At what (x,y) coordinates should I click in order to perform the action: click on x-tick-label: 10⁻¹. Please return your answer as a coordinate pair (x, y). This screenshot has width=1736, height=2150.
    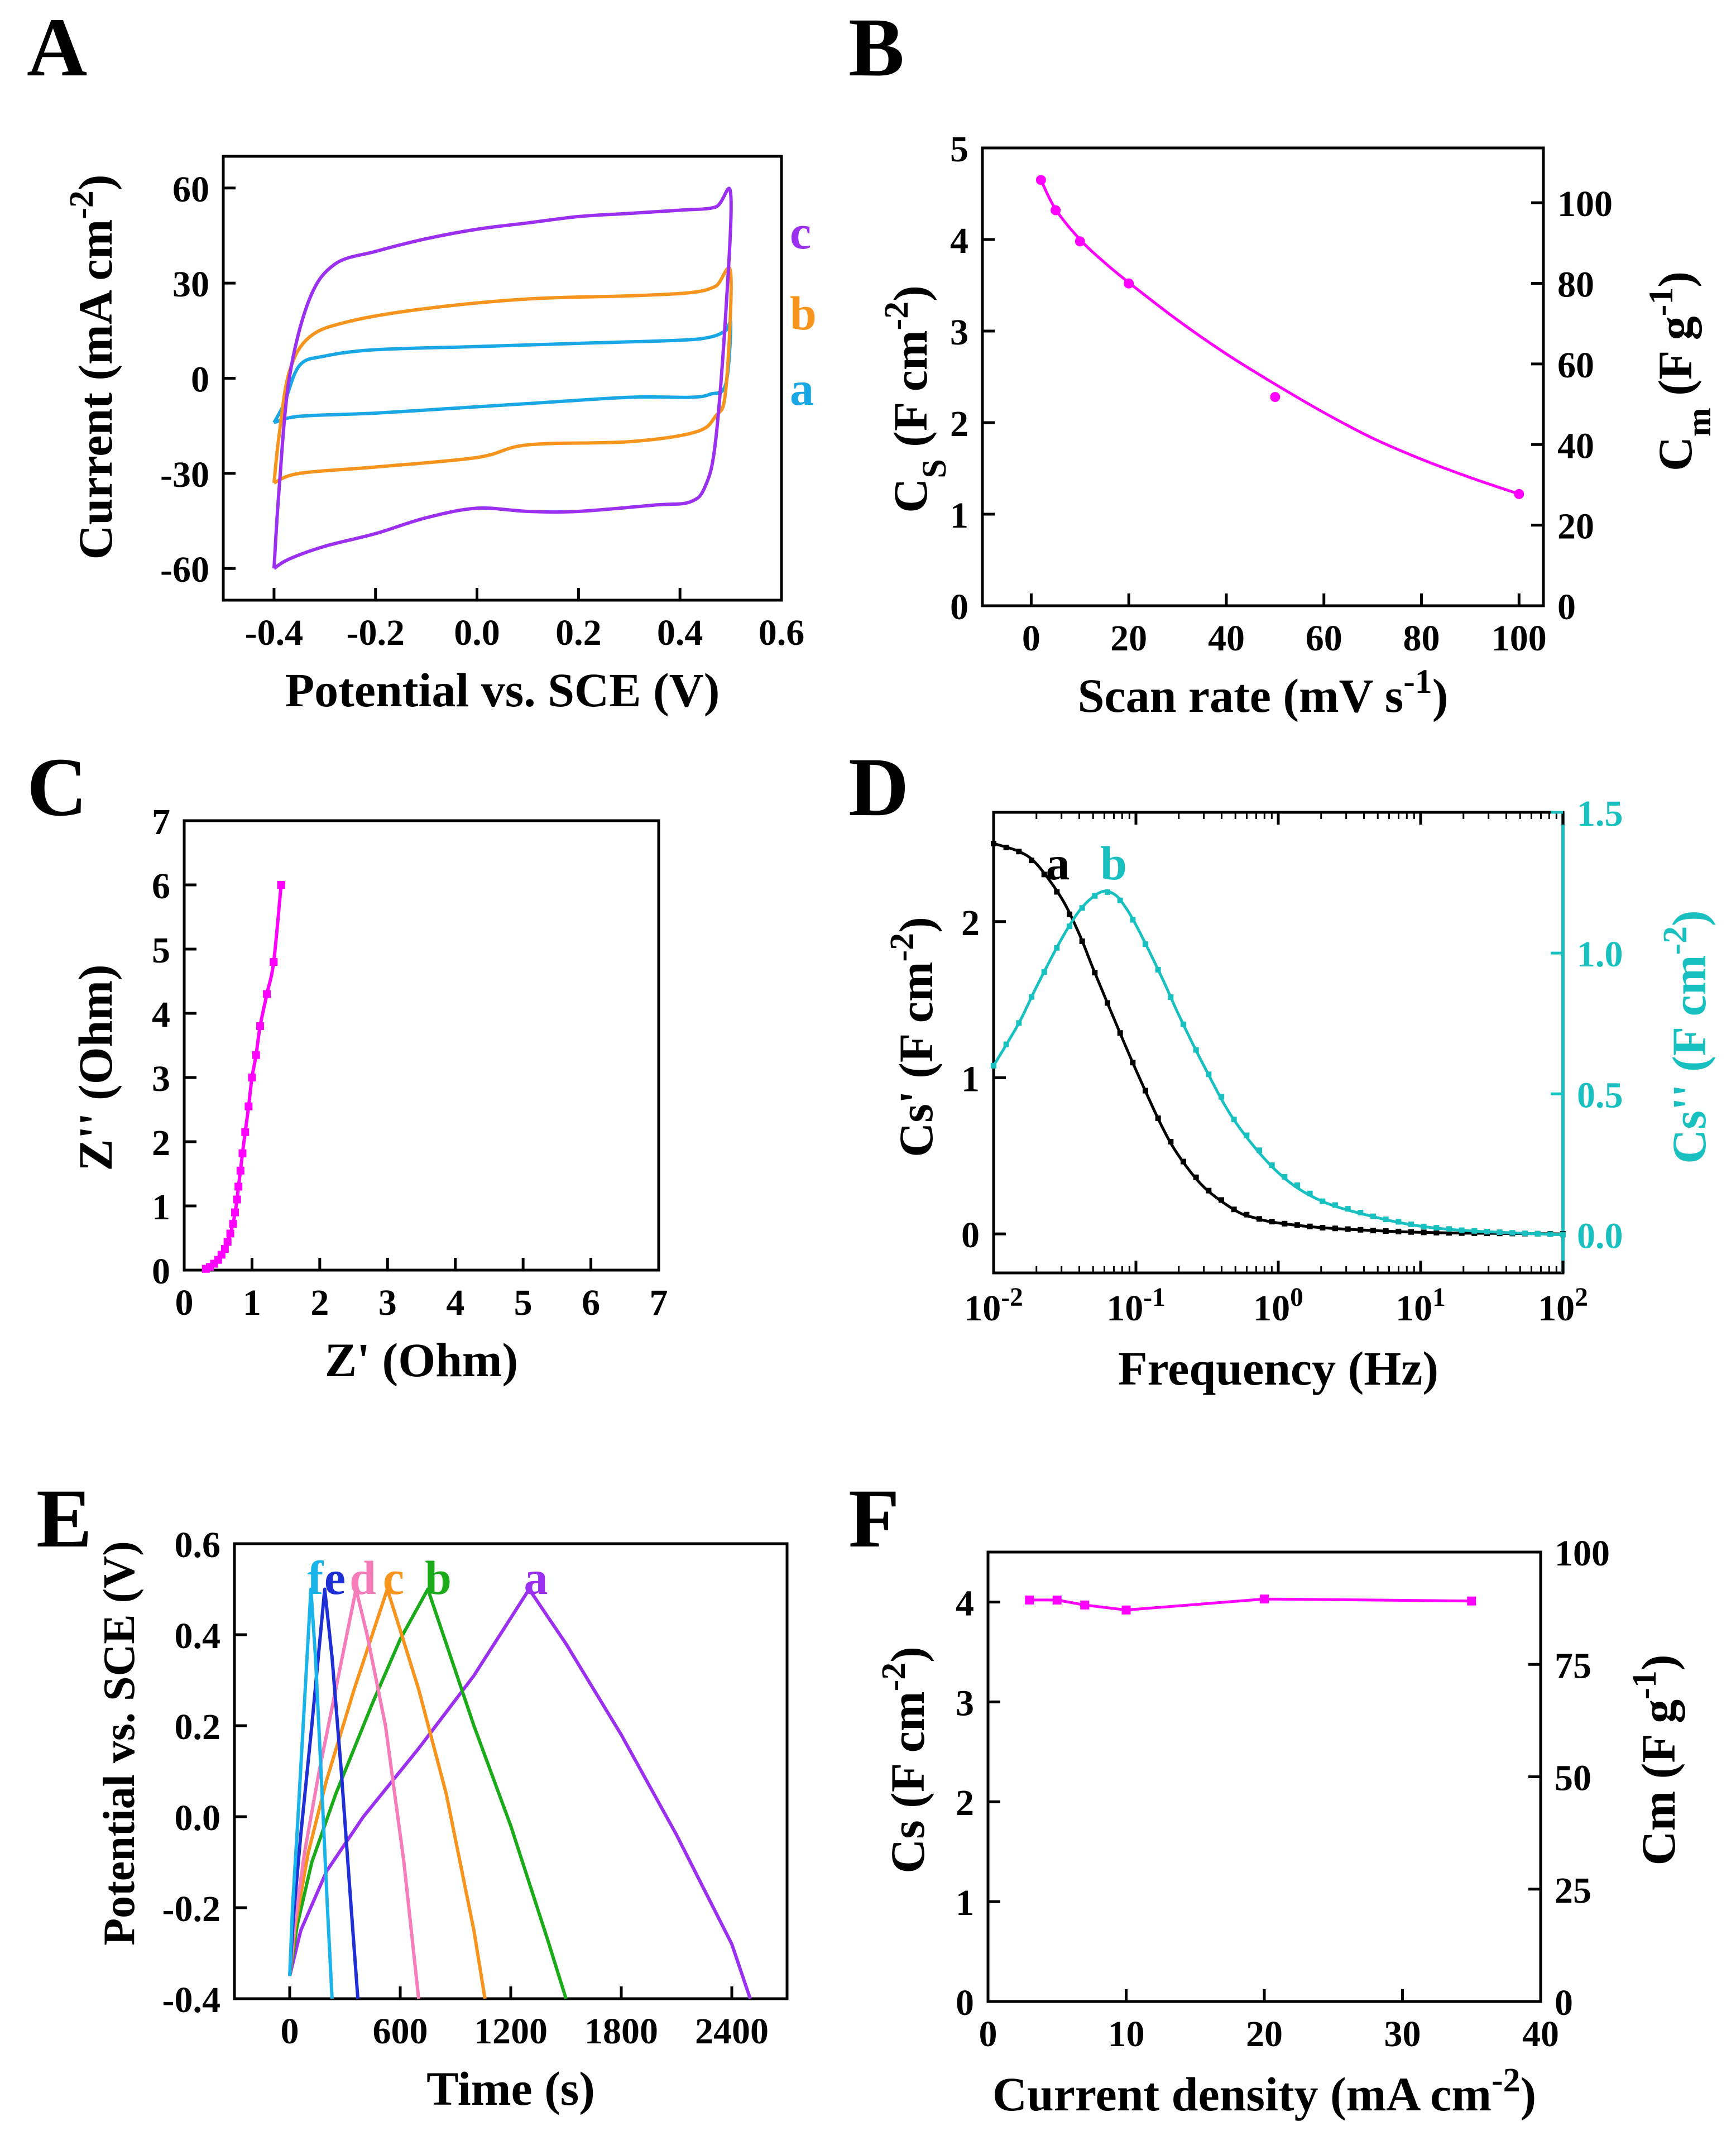
    Looking at the image, I should click on (1136, 1306).